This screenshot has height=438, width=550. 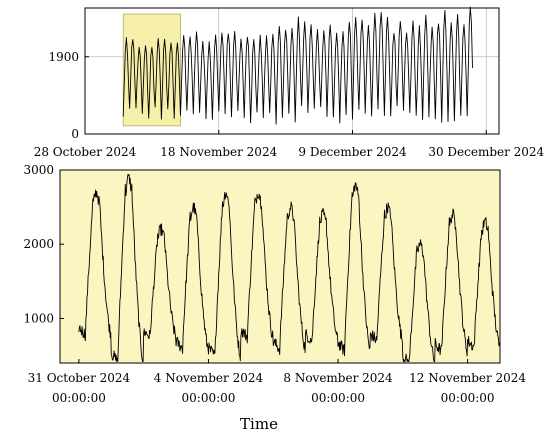 I want to click on overview-y-tick-label-1: 1900, so click(x=63, y=57).